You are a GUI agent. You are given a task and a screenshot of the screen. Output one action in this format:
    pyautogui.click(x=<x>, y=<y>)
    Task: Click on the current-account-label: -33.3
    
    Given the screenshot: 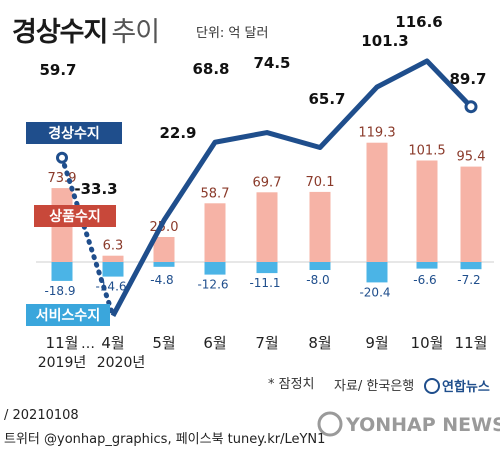 What is the action you would take?
    pyautogui.click(x=95, y=189)
    